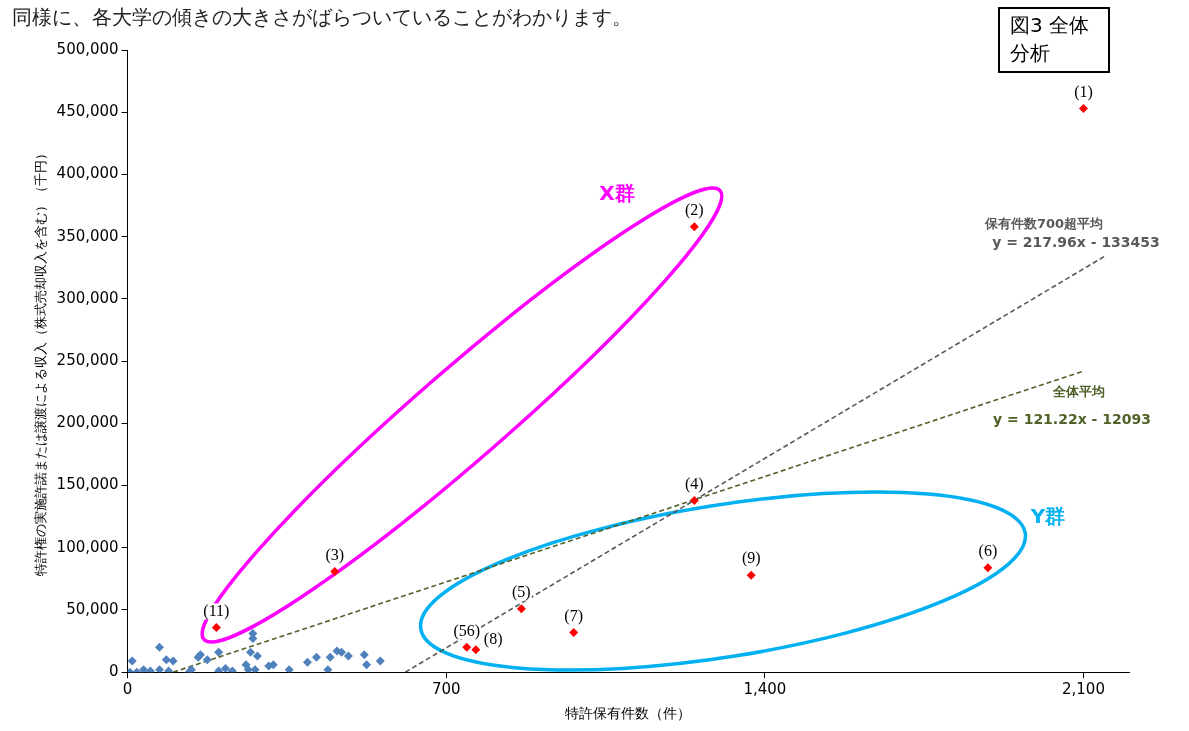 The image size is (1189, 731). What do you see at coordinates (41, 361) in the screenshot?
I see `y-axis-title: 特許権の実施許諾または譲渡による収入（株式売却収入を含む）（千円）` at bounding box center [41, 361].